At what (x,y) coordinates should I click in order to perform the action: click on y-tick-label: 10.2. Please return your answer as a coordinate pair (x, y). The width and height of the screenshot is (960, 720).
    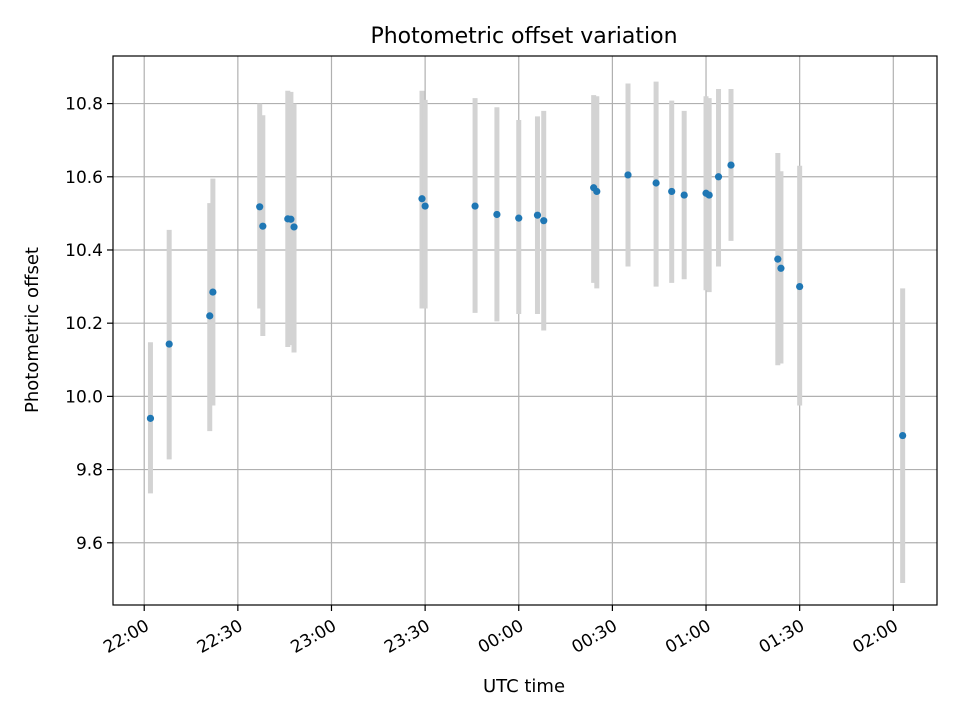
    Looking at the image, I should click on (84, 324).